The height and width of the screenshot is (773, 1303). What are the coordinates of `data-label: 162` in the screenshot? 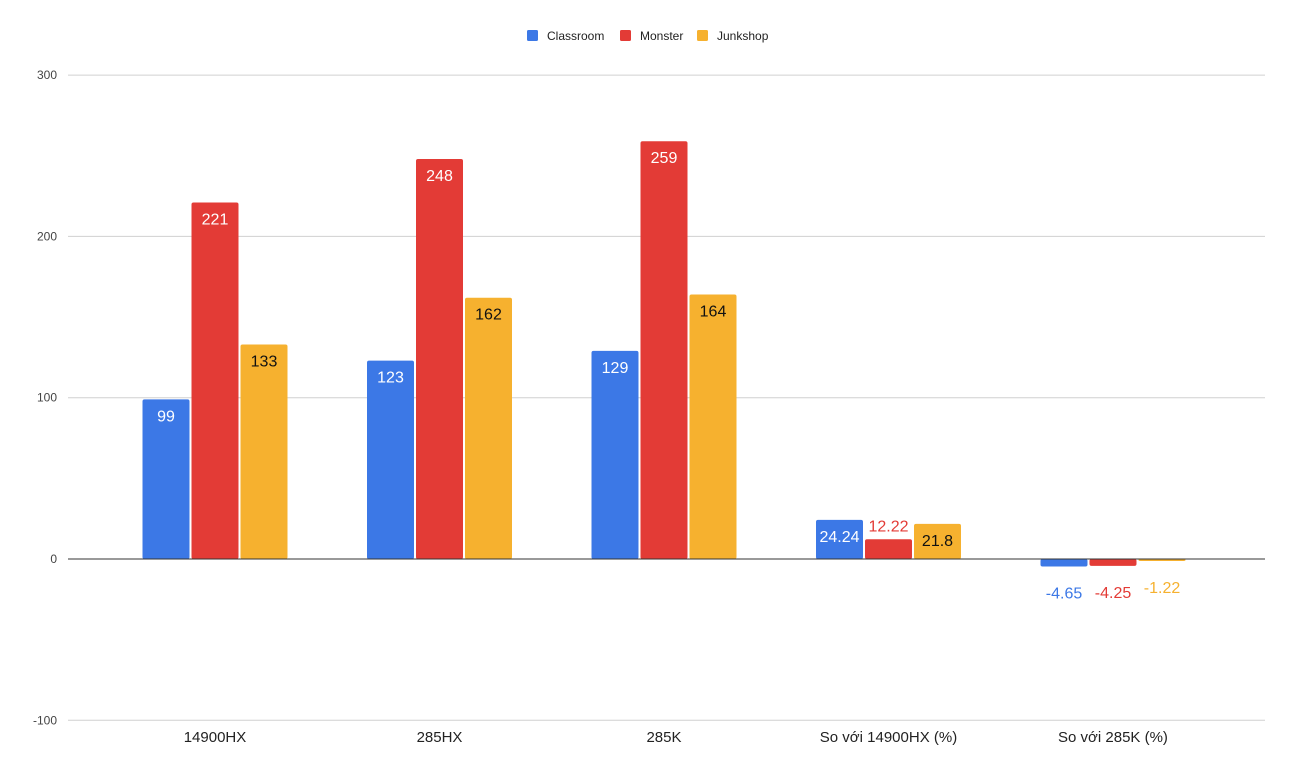 It's located at (488, 315).